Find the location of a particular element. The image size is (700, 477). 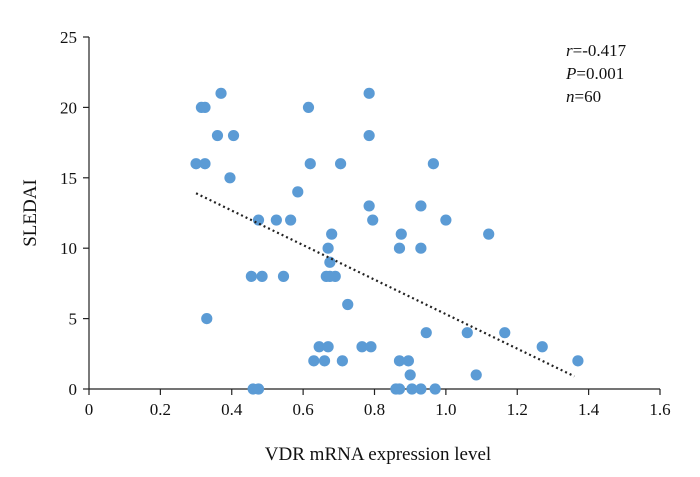

x-tick-label: 0.6 is located at coordinates (303, 409).